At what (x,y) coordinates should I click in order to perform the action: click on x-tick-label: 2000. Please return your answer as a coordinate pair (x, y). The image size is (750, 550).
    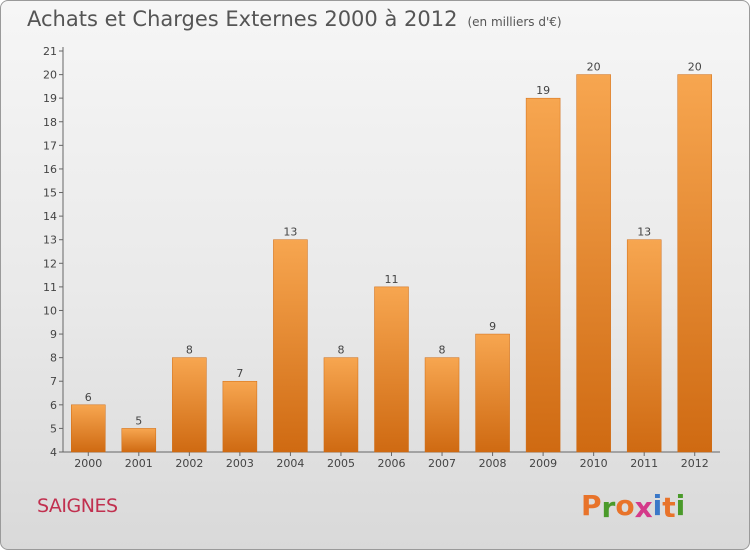
    Looking at the image, I should click on (88, 463).